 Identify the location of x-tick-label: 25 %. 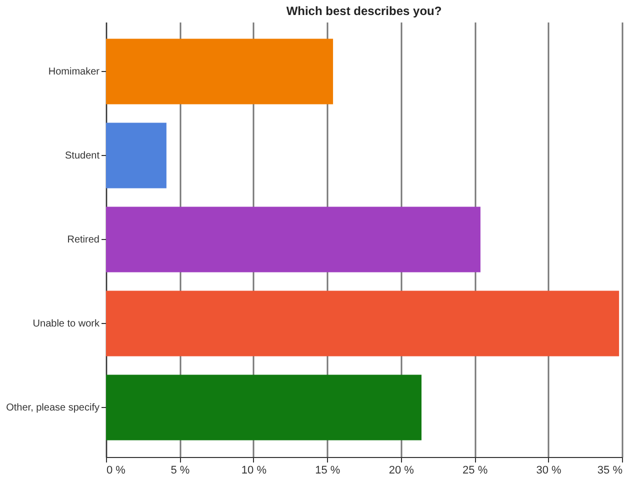
(475, 470).